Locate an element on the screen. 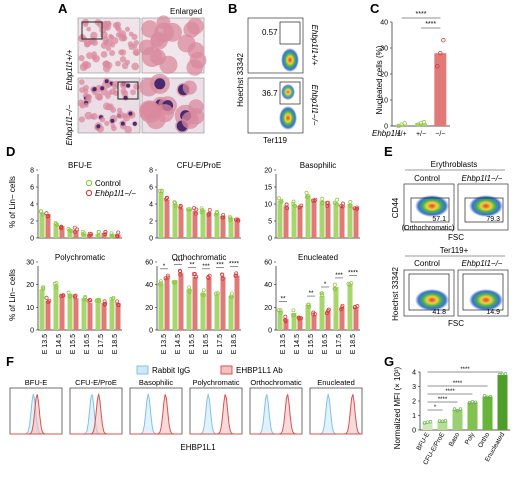 The width and height of the screenshot is (520, 489). d-subplot-title: Orthochromatic is located at coordinates (199, 257).